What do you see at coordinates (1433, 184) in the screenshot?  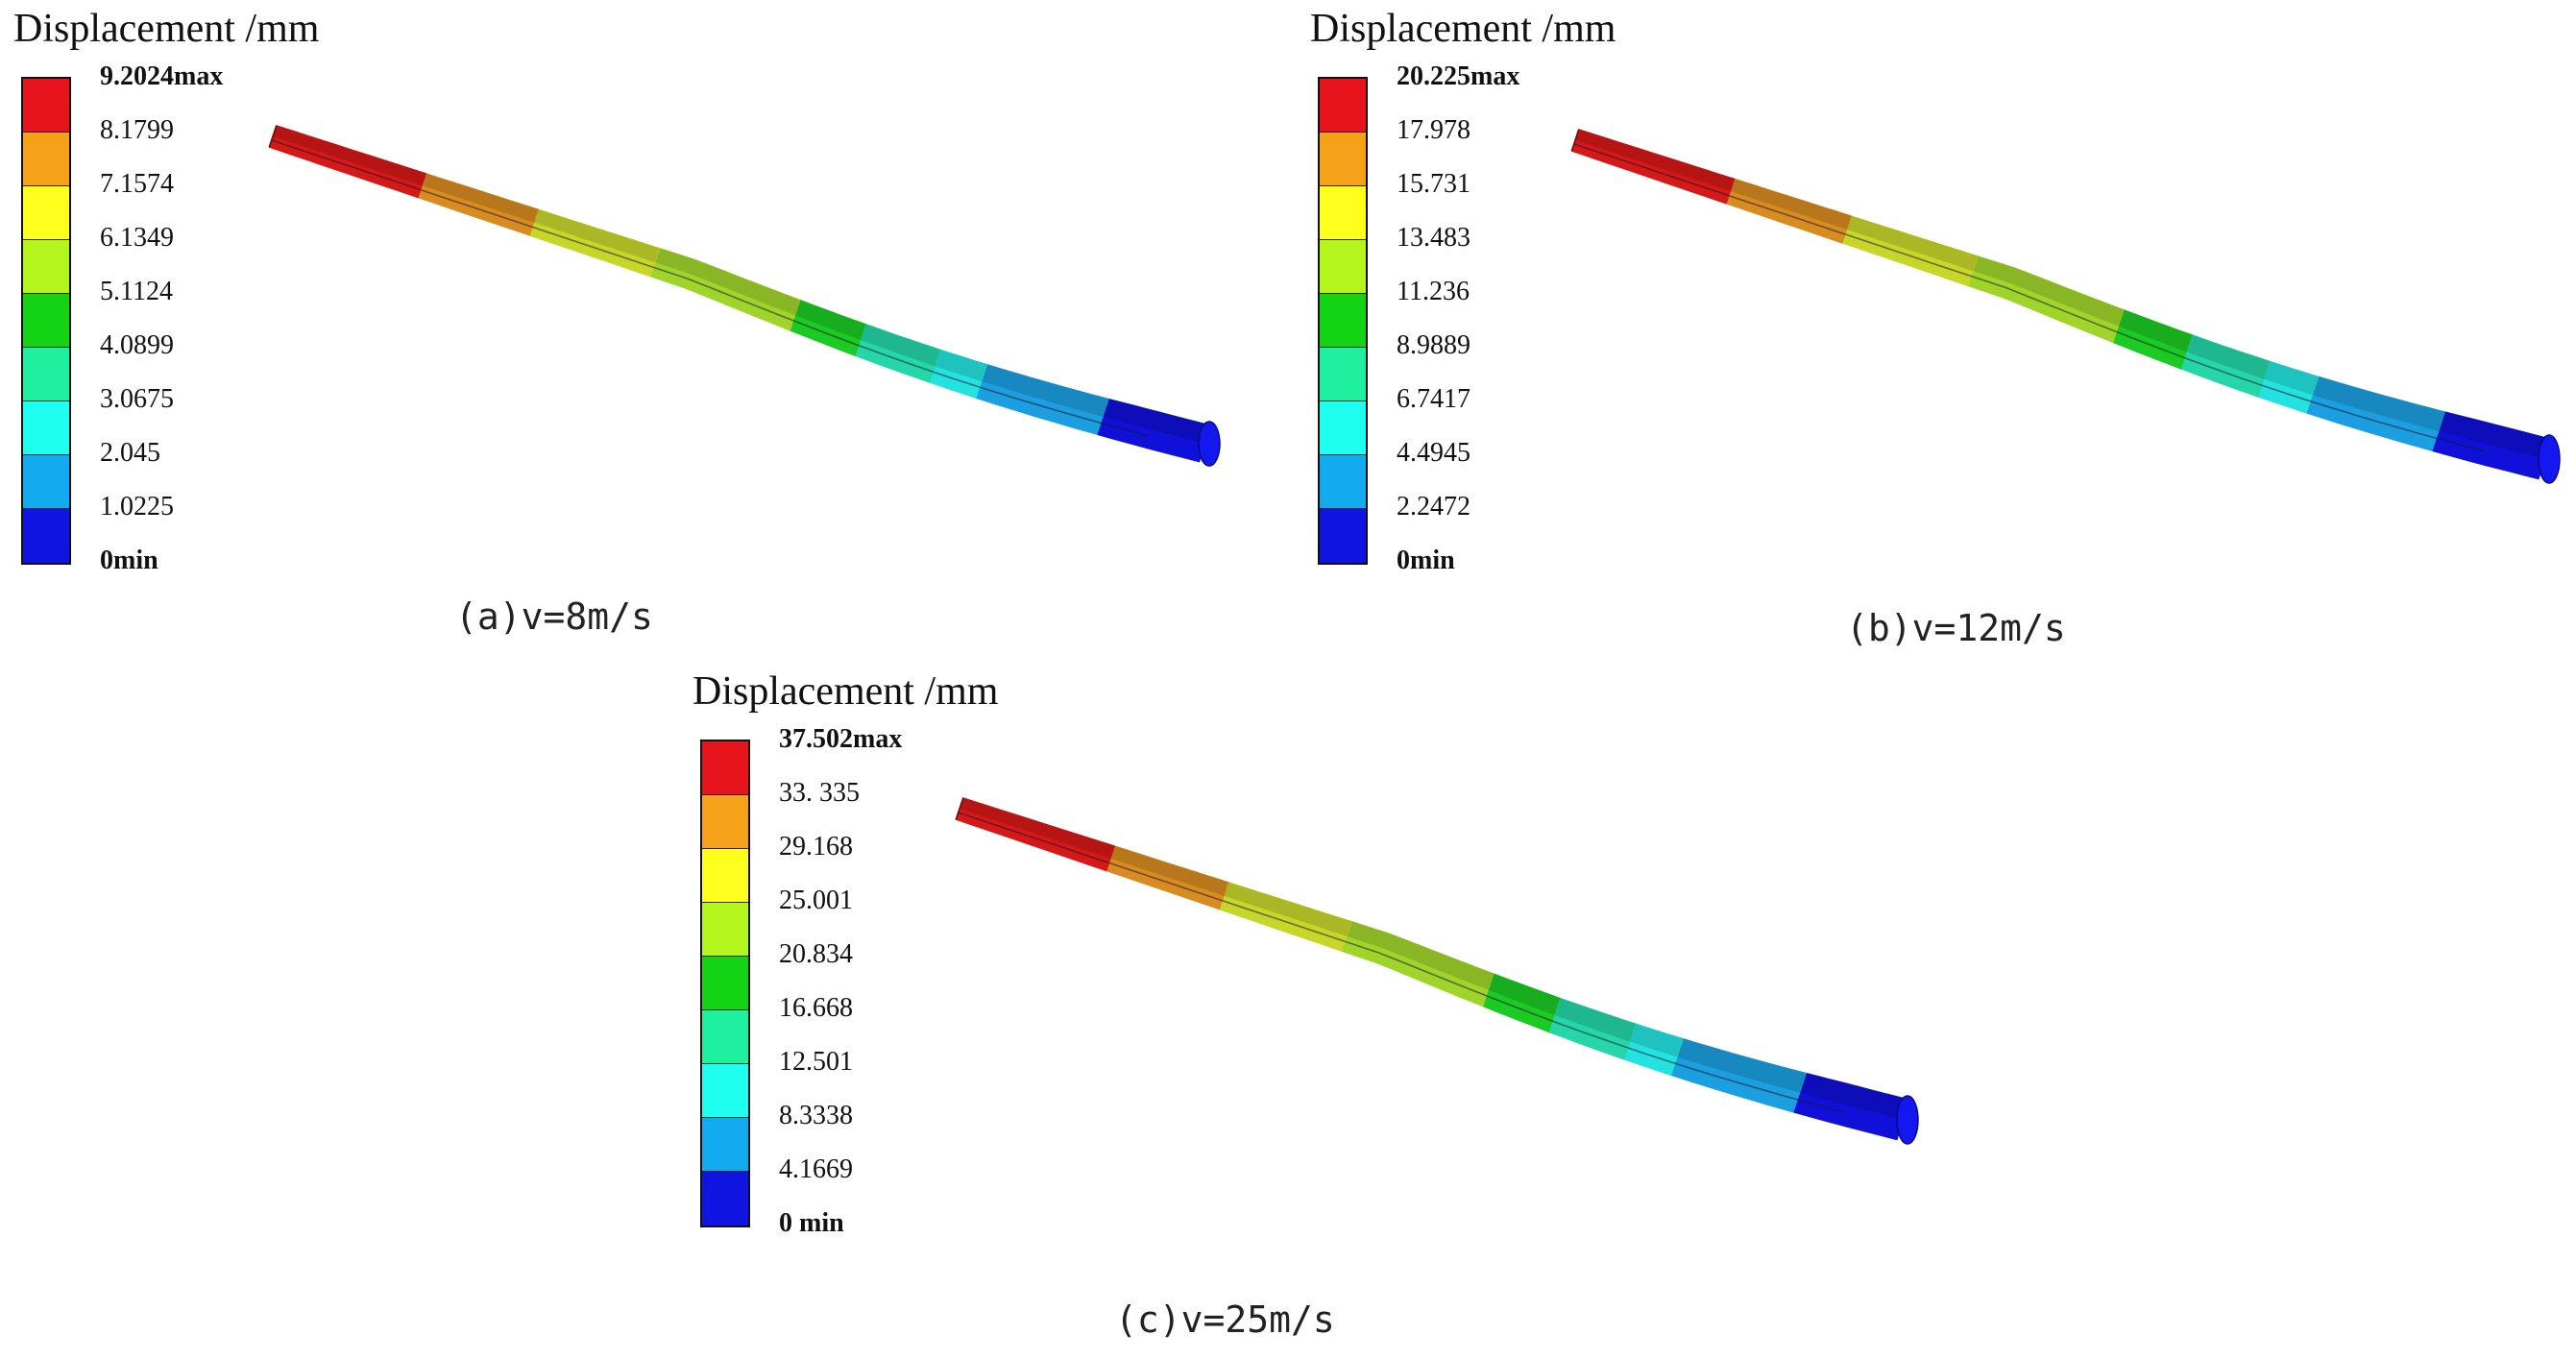 I see `legend-tick-label: 15.731` at bounding box center [1433, 184].